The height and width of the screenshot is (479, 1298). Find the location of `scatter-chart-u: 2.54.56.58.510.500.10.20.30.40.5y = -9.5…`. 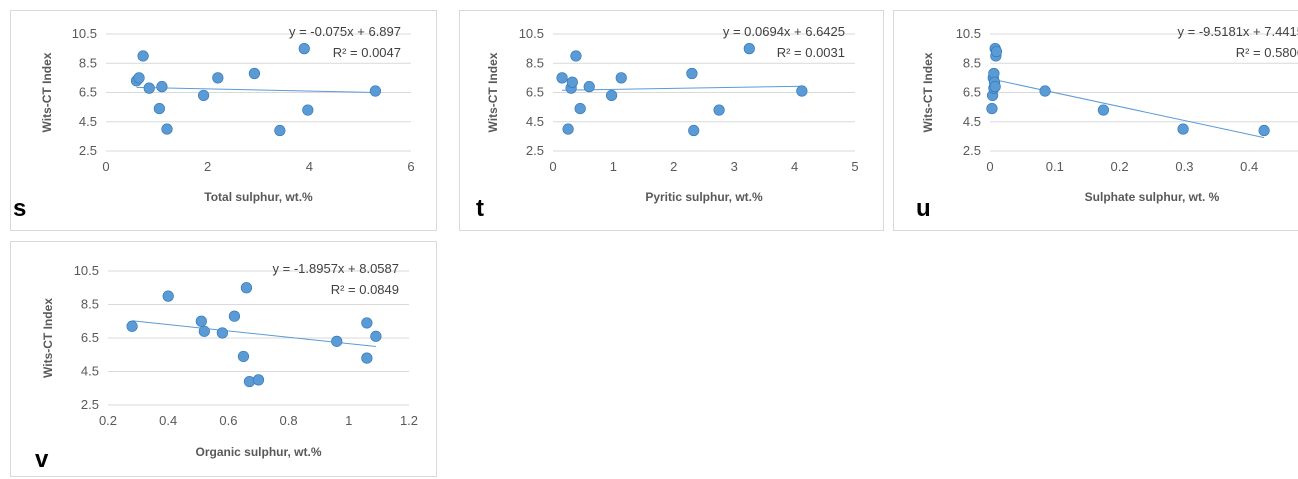

scatter-chart-u: 2.54.56.58.510.500.10.20.30.40.5y = -9.5… is located at coordinates (1107, 123).